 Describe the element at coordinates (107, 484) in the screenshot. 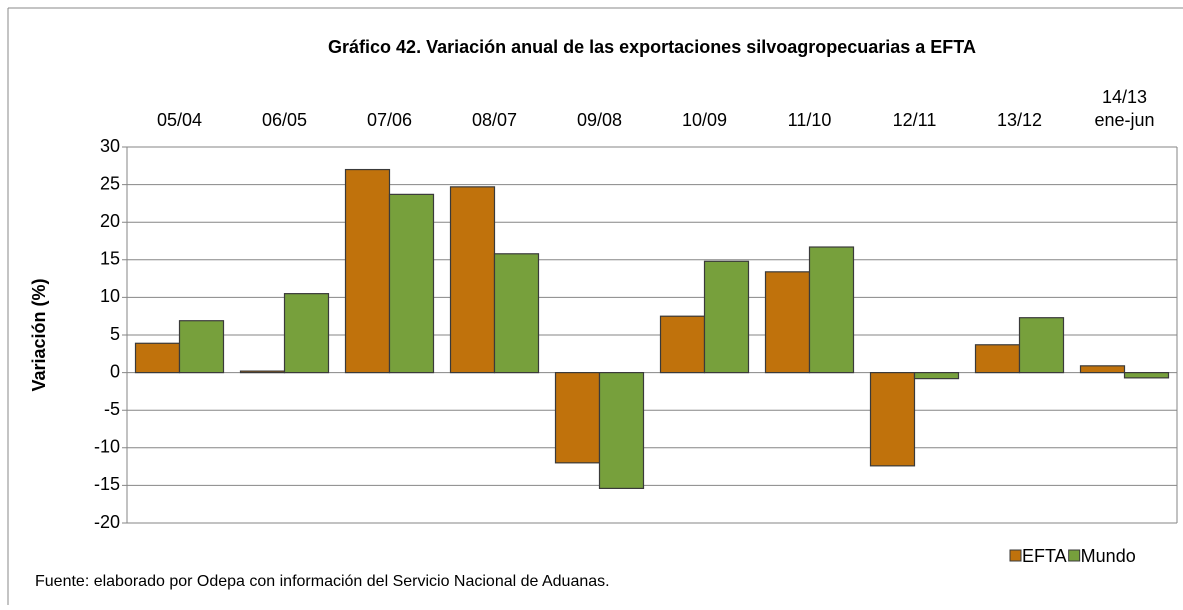

I see `y-tick-label: -15` at that location.